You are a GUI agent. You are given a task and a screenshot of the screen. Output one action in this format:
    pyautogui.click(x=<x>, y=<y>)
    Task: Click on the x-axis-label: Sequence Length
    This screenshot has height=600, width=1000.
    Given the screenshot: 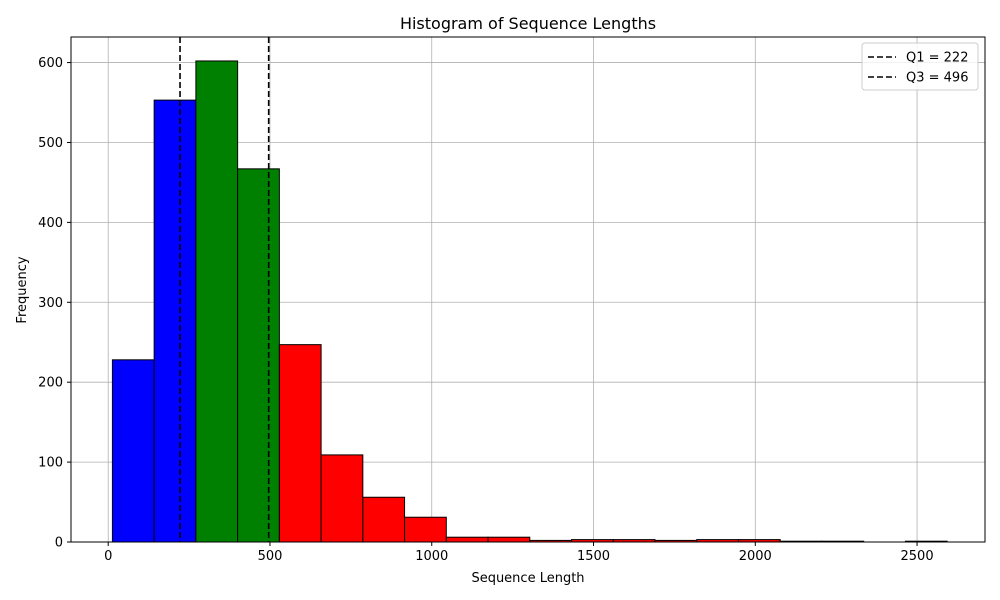 What is the action you would take?
    pyautogui.click(x=527, y=578)
    